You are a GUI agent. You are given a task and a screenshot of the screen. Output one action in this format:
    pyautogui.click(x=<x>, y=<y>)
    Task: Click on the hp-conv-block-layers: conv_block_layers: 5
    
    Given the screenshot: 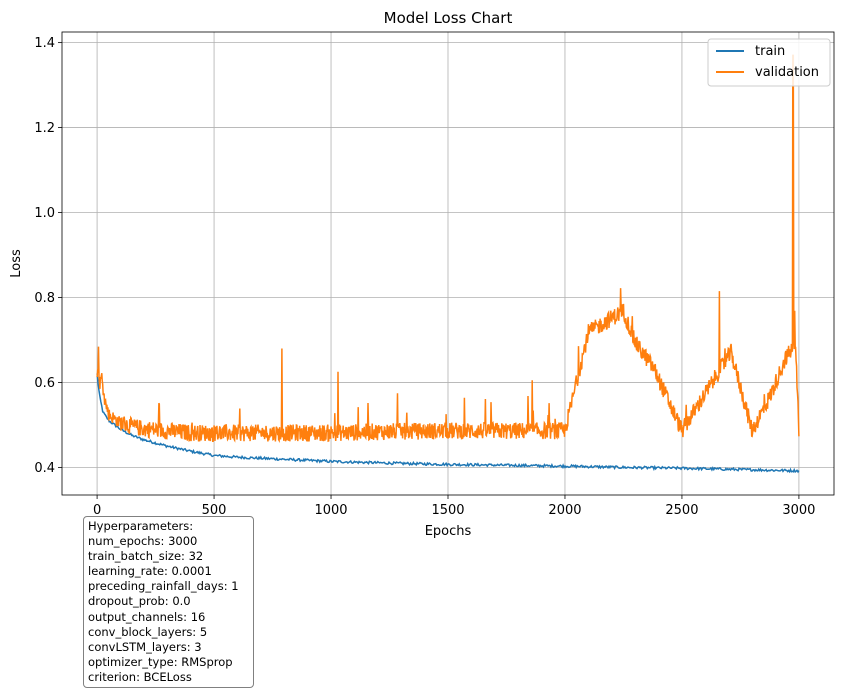 What is the action you would take?
    pyautogui.click(x=148, y=631)
    